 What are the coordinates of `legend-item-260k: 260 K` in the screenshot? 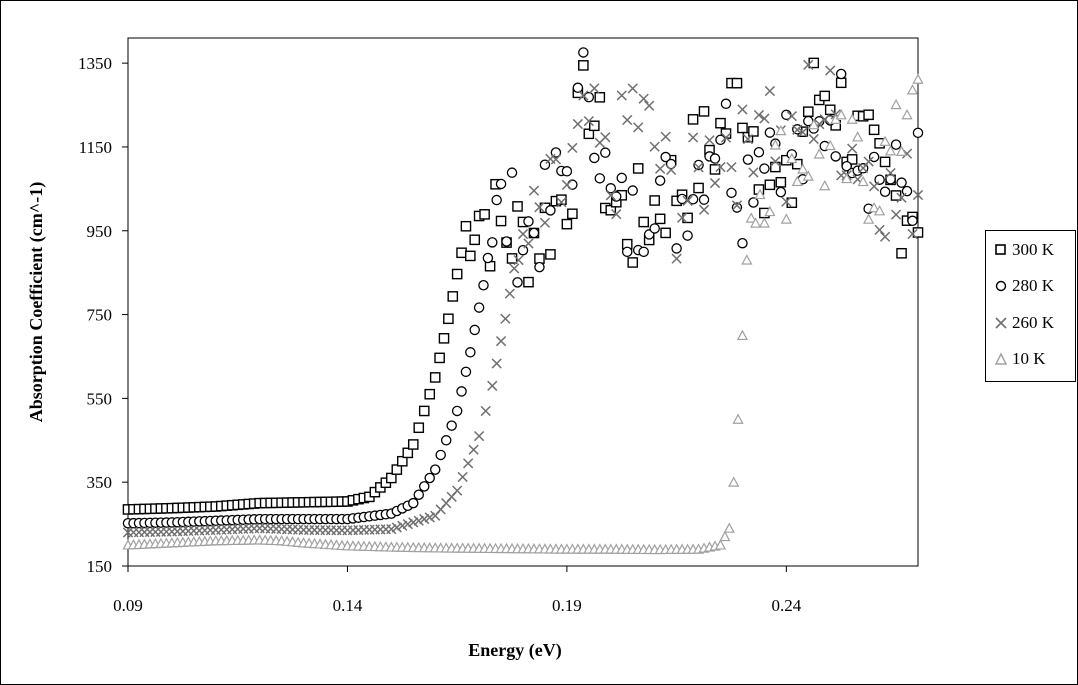 It's located at (1024, 323).